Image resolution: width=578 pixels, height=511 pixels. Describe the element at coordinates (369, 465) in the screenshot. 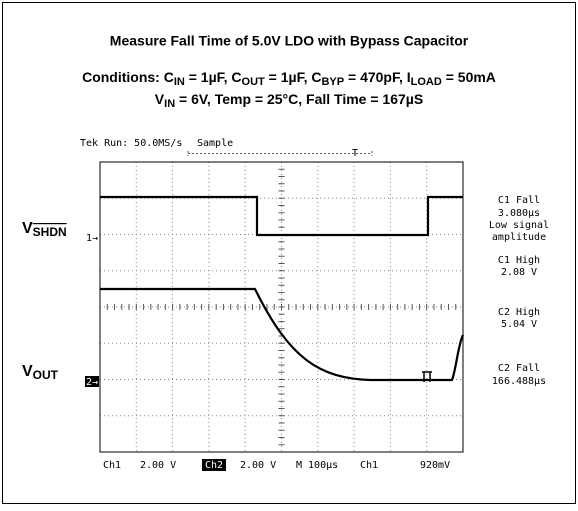

I see `footer-trigger-source: Ch1` at that location.